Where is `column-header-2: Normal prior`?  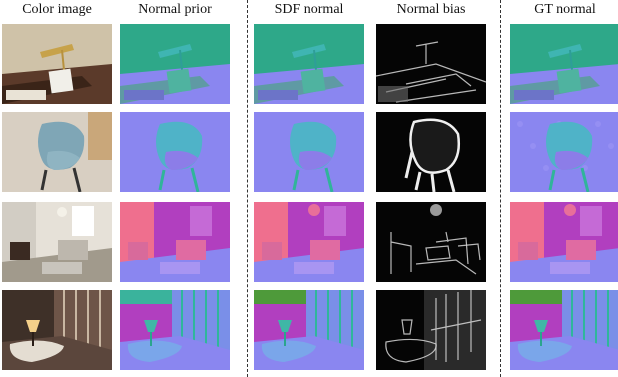
column-header-2: Normal prior is located at coordinates (175, 9).